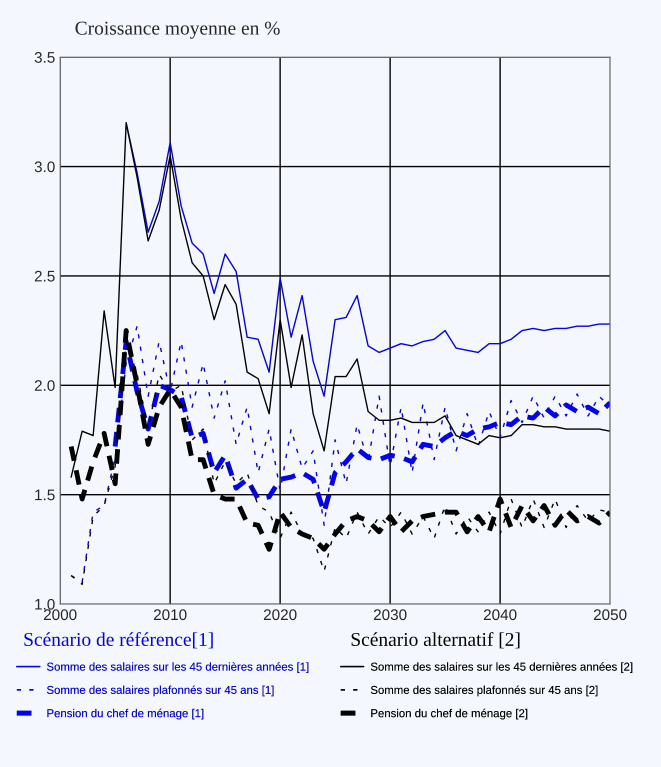 This screenshot has width=661, height=767. I want to click on text: Scénario alternatif [2], so click(436, 640).